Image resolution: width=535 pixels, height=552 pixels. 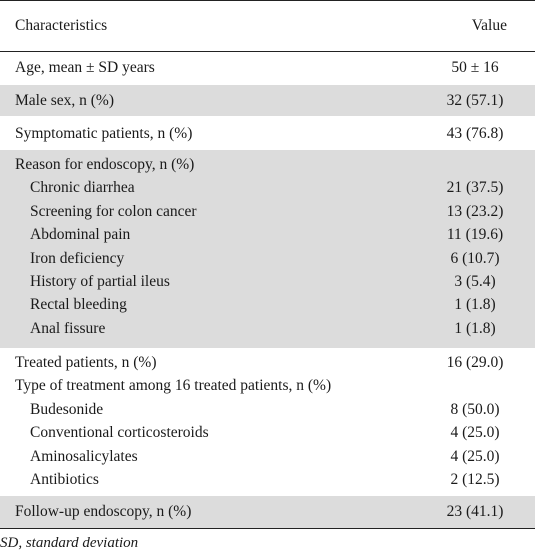 I want to click on row-label: Antibiotics, so click(x=64, y=479).